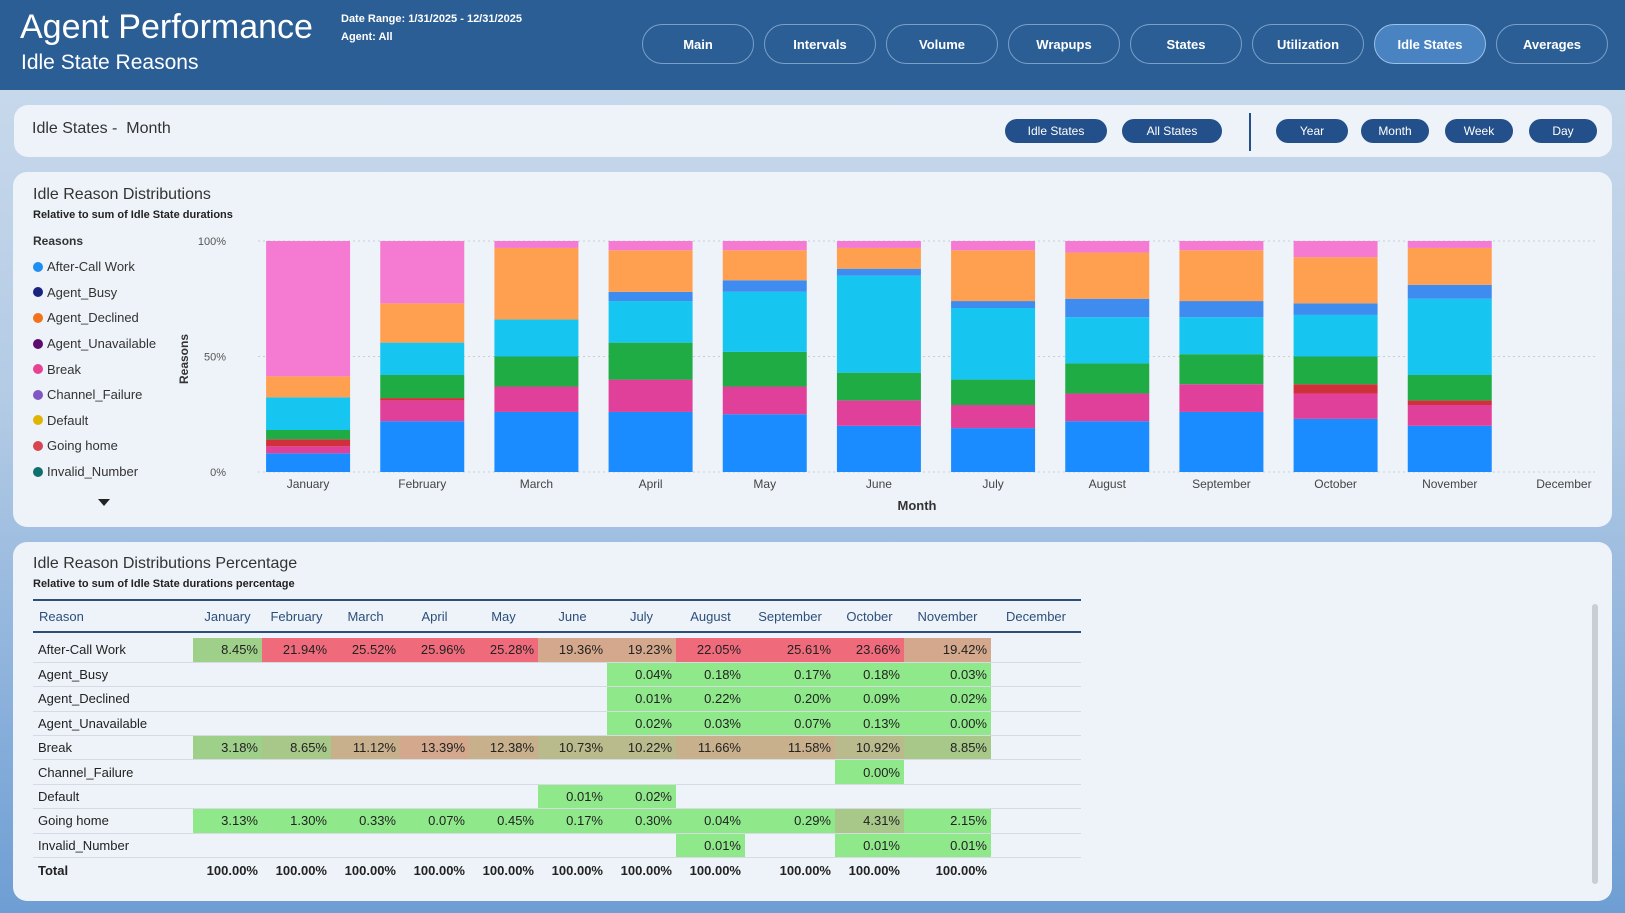 Image resolution: width=1625 pixels, height=913 pixels. I want to click on legend-item: Default, so click(94, 421).